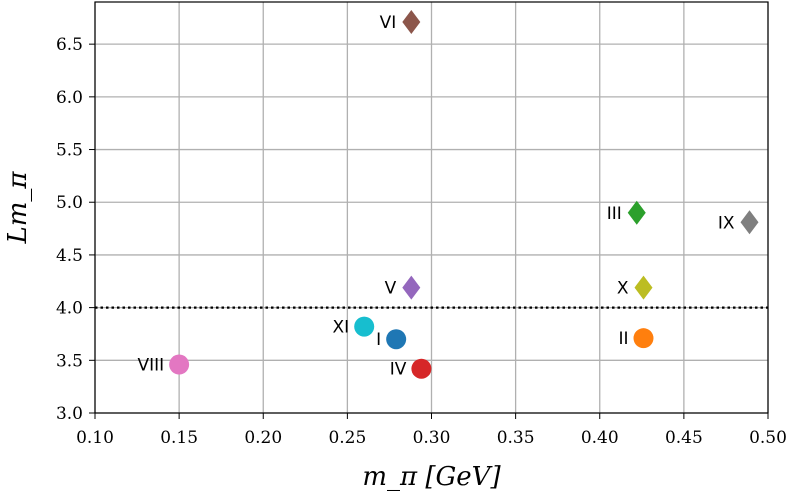 Image resolution: width=788 pixels, height=495 pixels. What do you see at coordinates (263, 438) in the screenshot?
I see `x-tick-label: 0.20` at bounding box center [263, 438].